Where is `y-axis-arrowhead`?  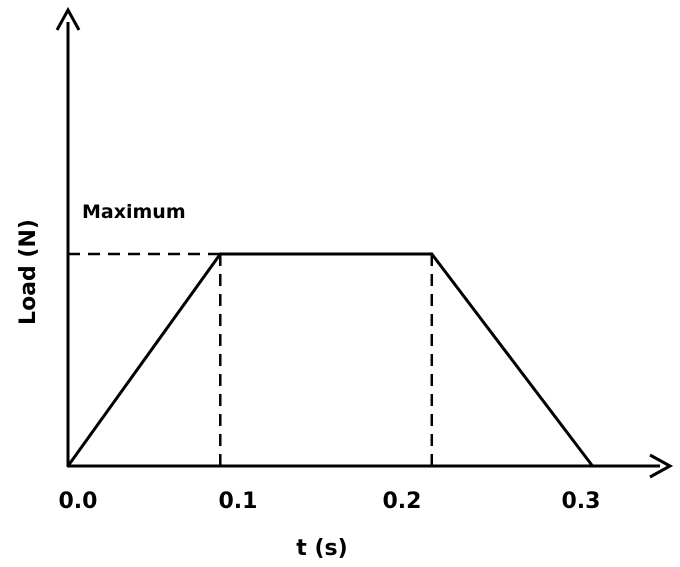
y-axis-arrowhead is located at coordinates (68, 18).